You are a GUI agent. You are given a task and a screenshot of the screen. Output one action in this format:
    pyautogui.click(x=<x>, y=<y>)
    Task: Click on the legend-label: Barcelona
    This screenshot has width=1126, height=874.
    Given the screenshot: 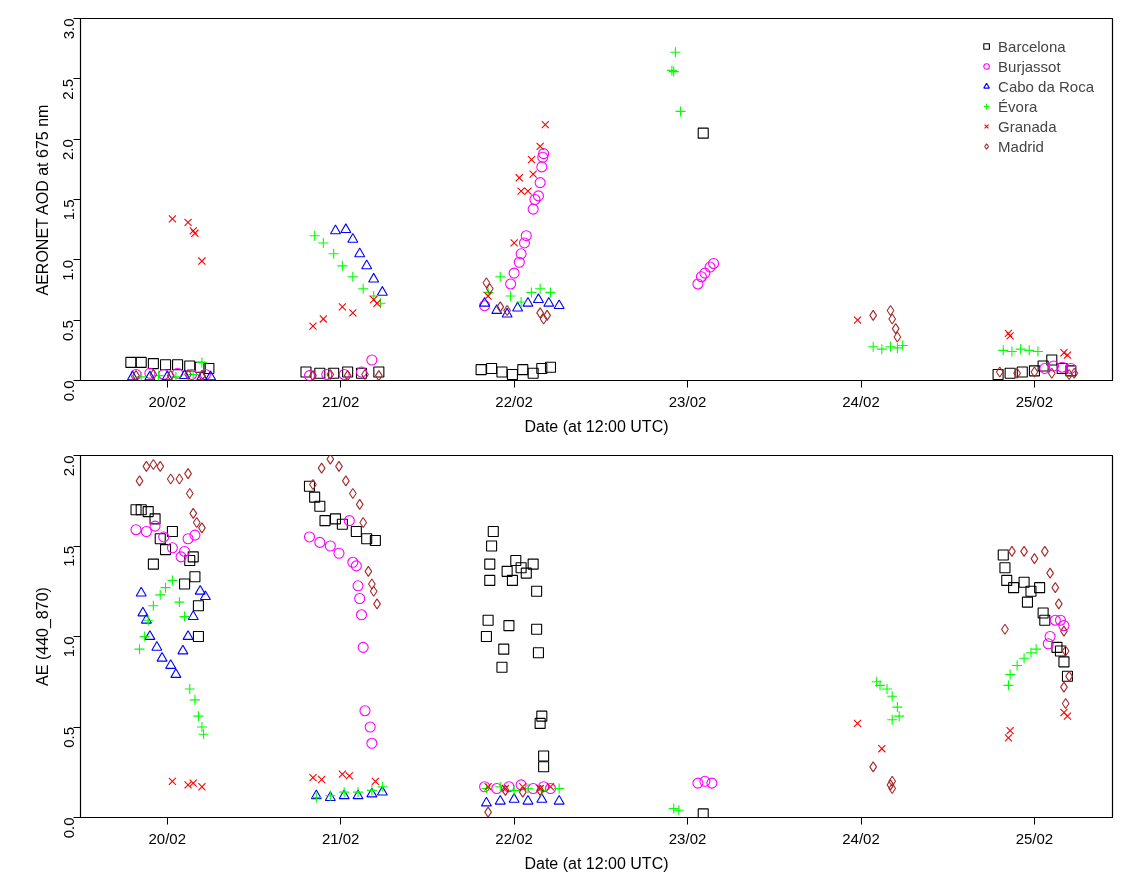 What is the action you would take?
    pyautogui.click(x=1032, y=46)
    